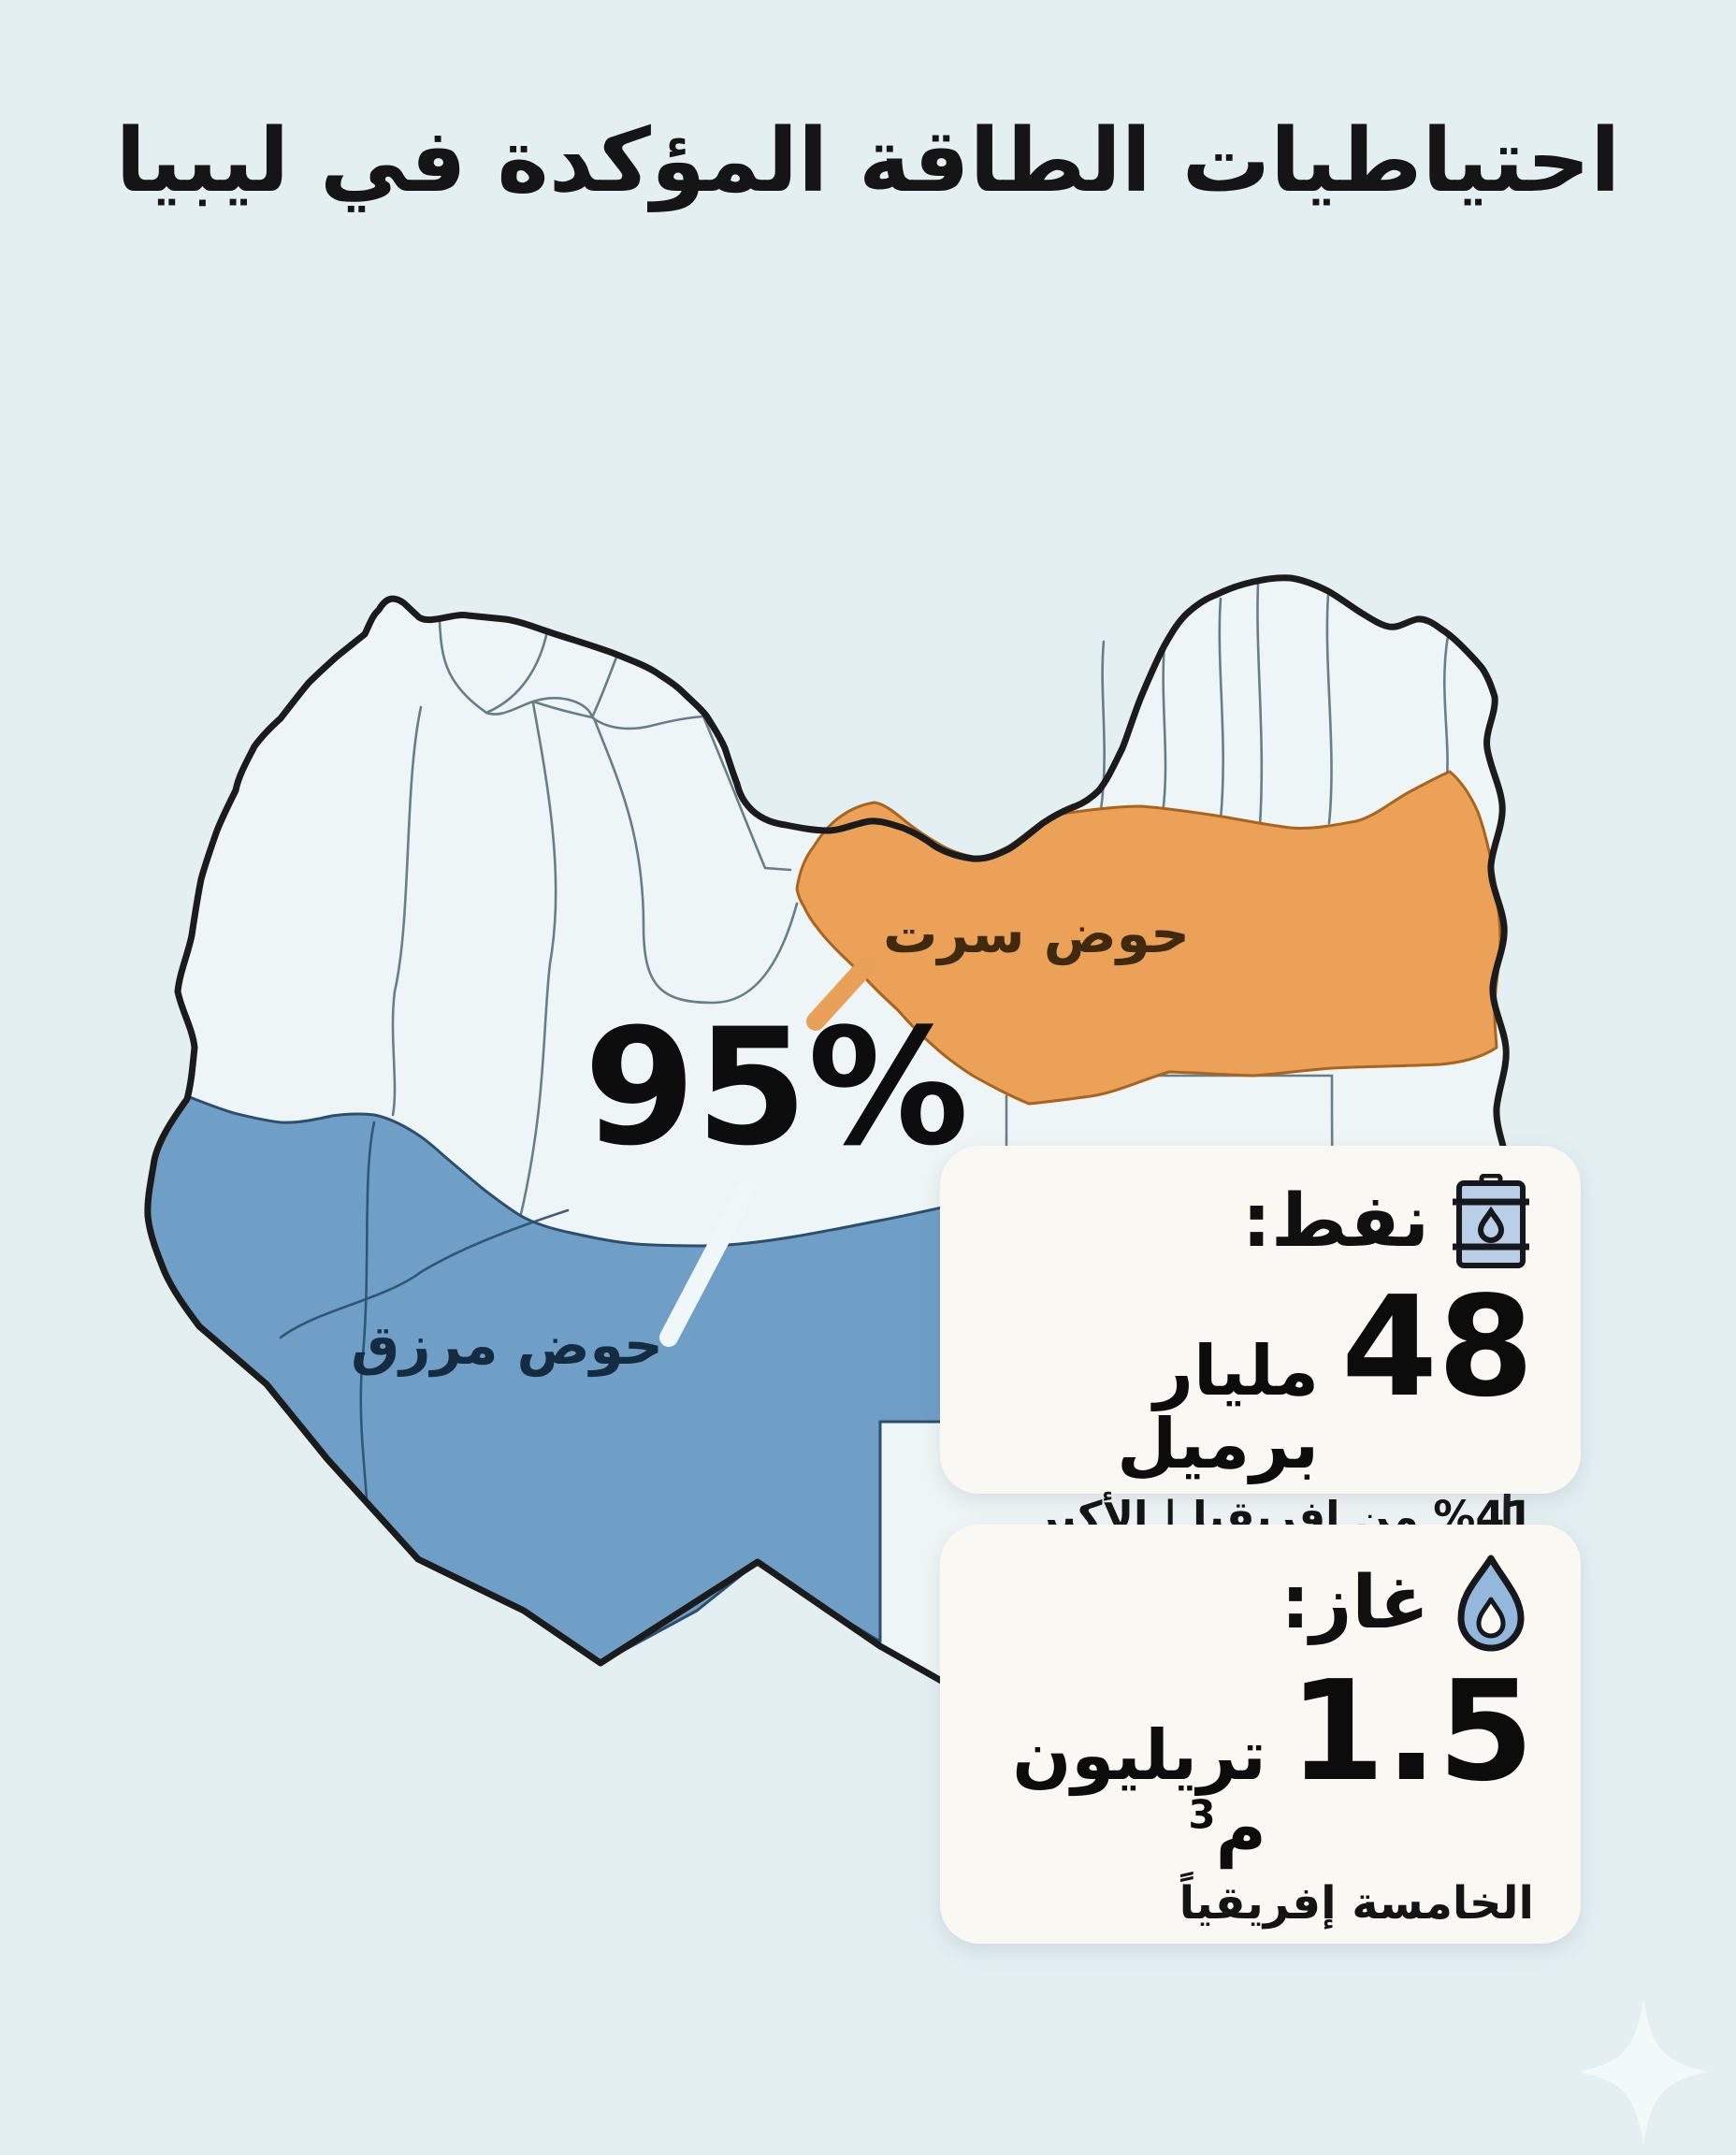  Describe the element at coordinates (1335, 1222) in the screenshot. I see `oil-heading: نفط:` at that location.